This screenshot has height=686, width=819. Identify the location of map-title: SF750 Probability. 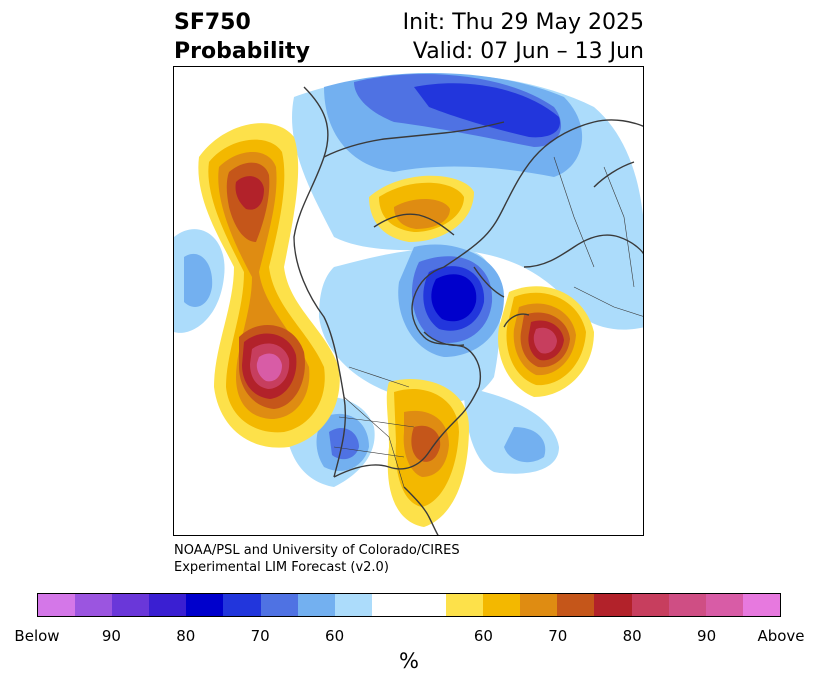
(242, 37).